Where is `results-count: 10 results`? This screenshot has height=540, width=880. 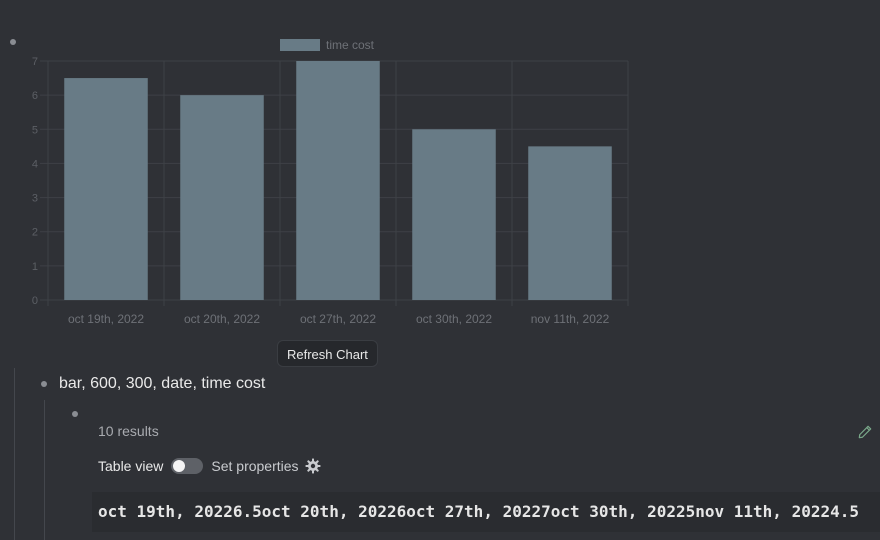
results-count: 10 results is located at coordinates (128, 431).